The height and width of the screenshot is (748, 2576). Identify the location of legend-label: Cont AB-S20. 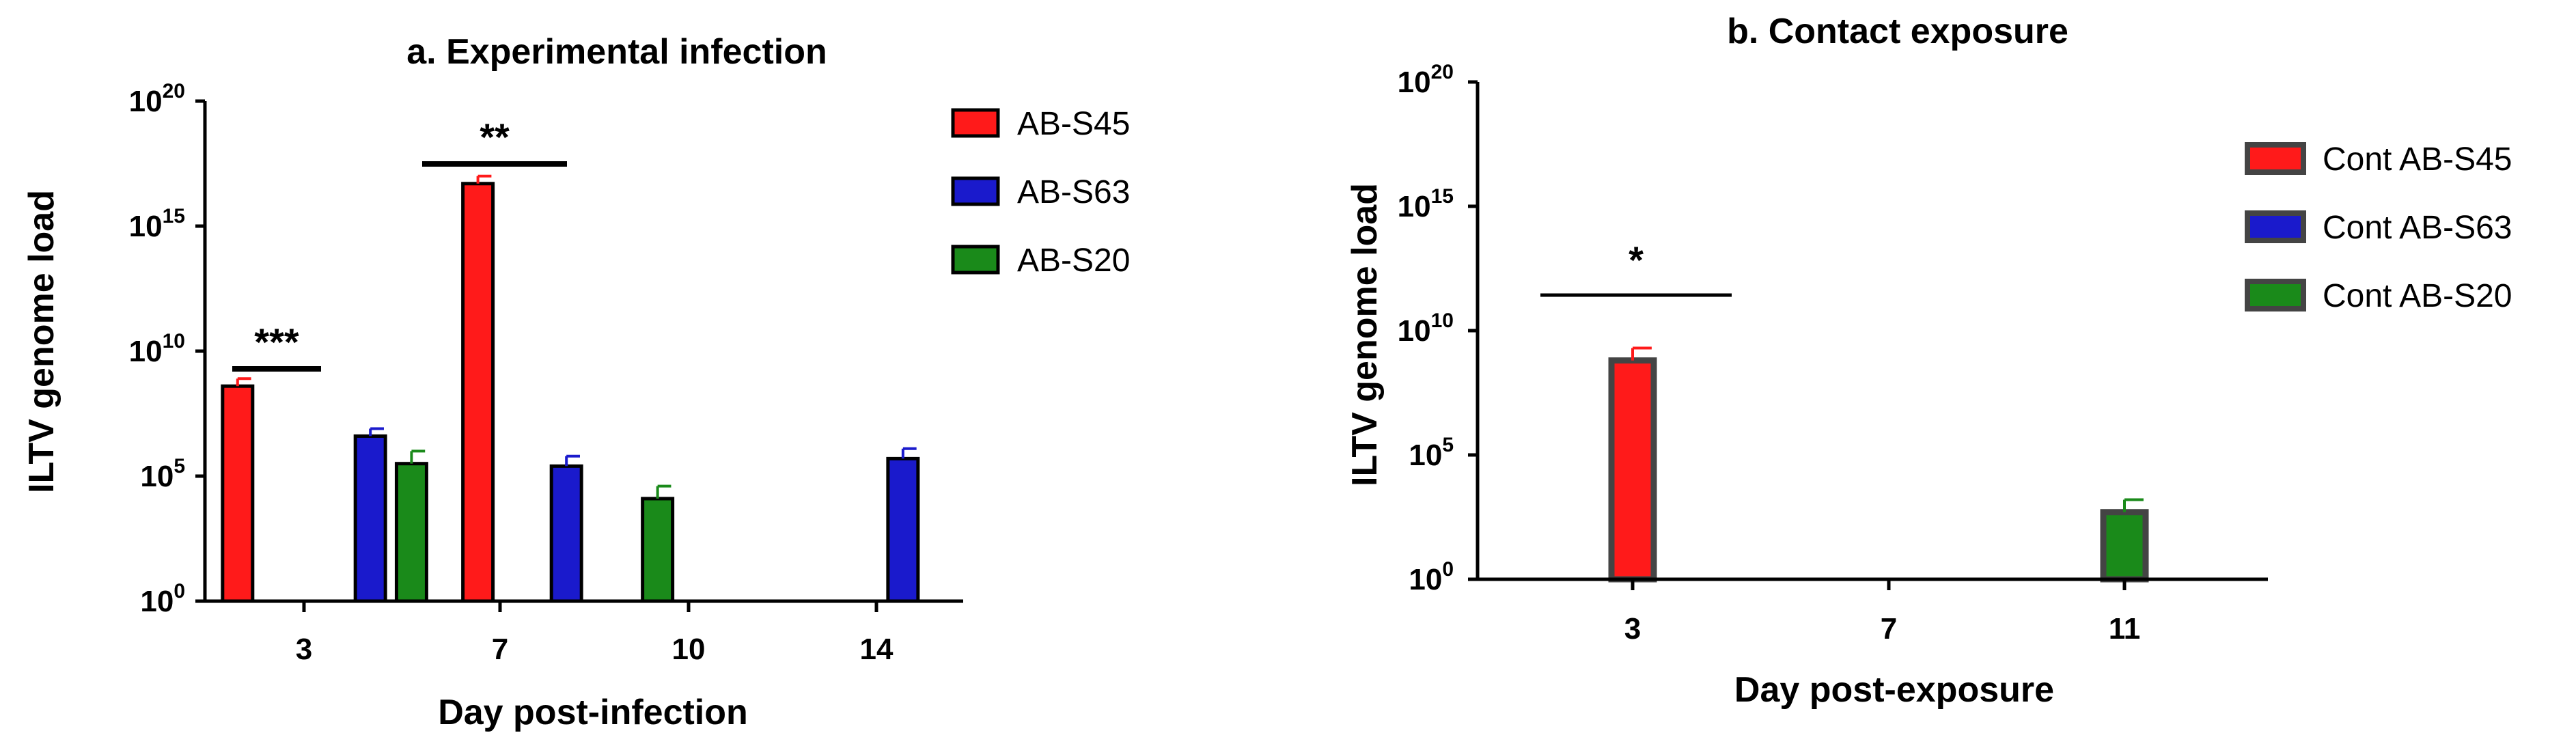
(2417, 296).